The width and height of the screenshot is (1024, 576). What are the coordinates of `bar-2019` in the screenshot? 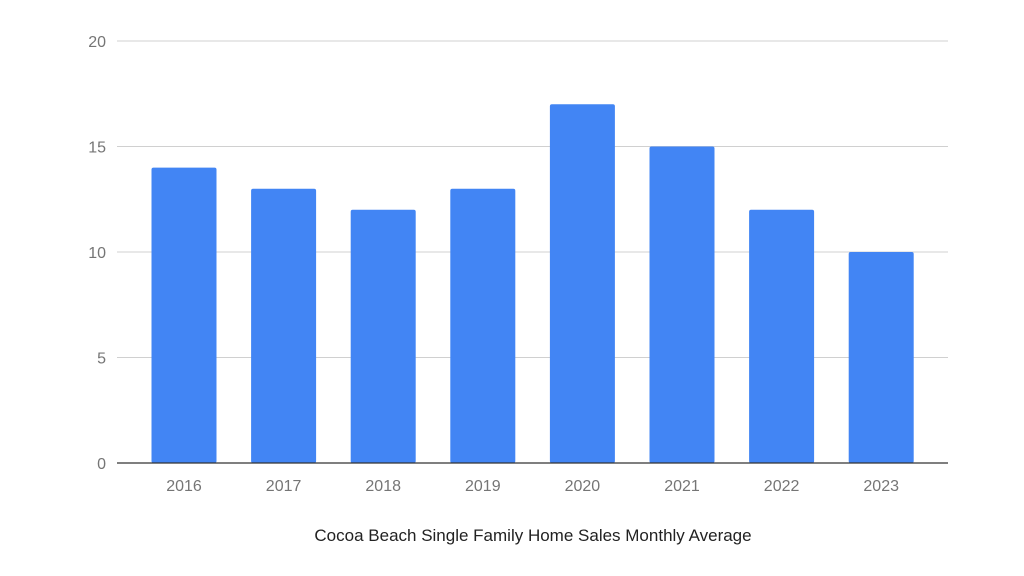 It's located at (483, 325).